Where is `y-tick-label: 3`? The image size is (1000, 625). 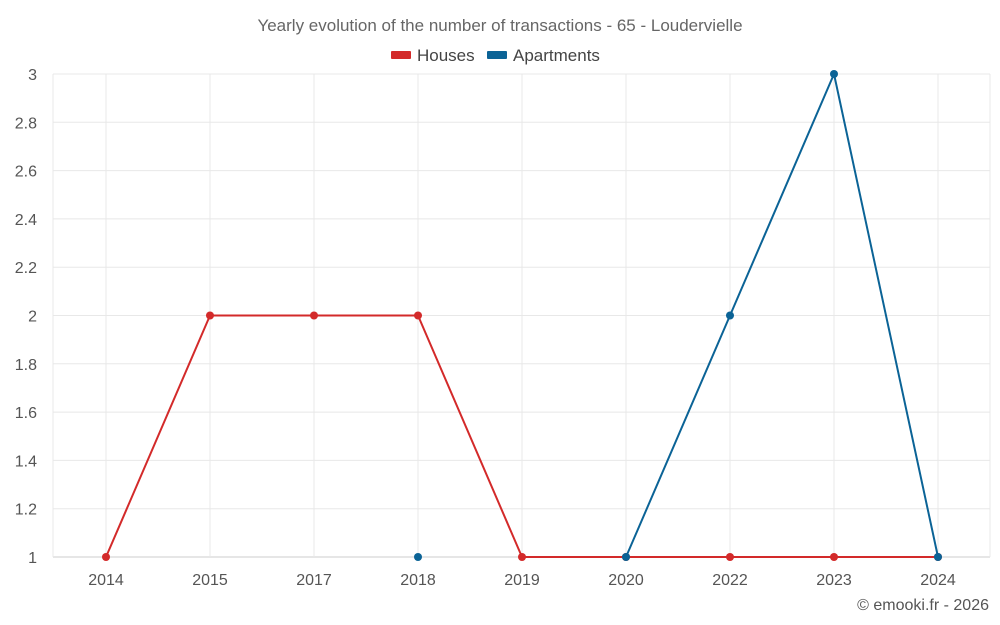
y-tick-label: 3 is located at coordinates (32, 75).